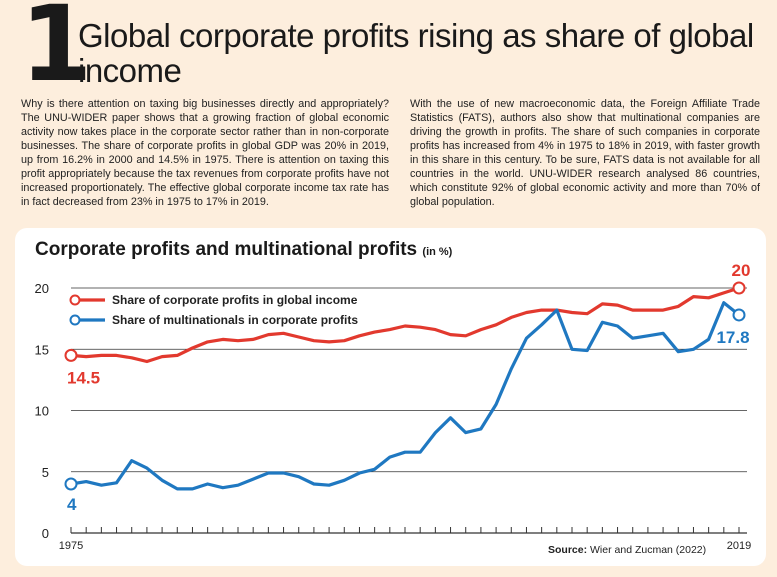  I want to click on y-tick-label: 15, so click(42, 349).